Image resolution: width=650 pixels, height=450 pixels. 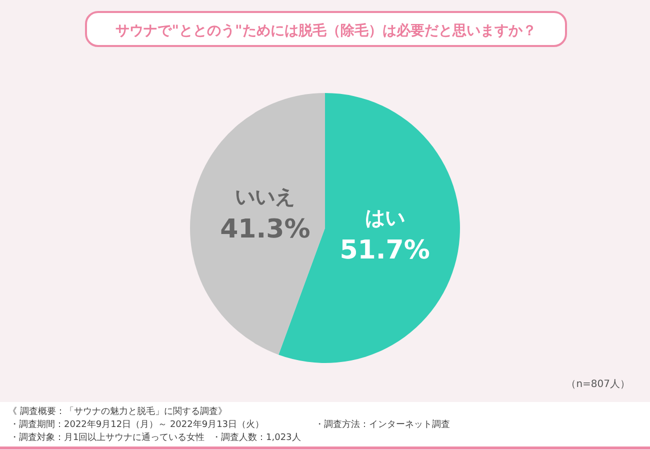 I want to click on text: （n=807人）, so click(x=598, y=384).